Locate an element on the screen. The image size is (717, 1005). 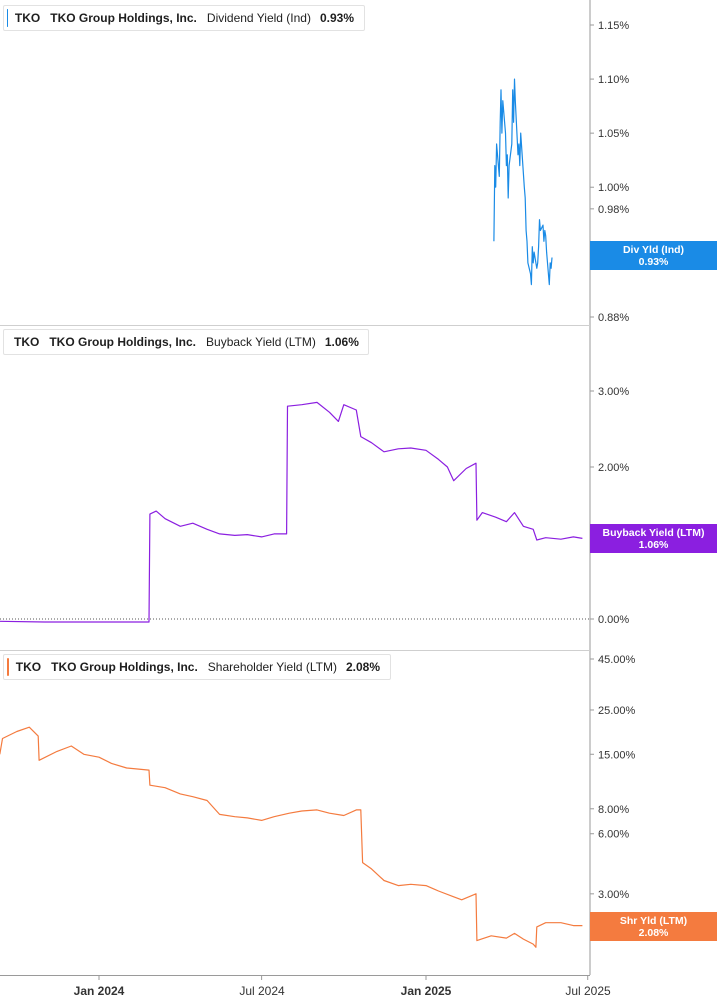
value-tag-value: 0.93% is located at coordinates (653, 262).